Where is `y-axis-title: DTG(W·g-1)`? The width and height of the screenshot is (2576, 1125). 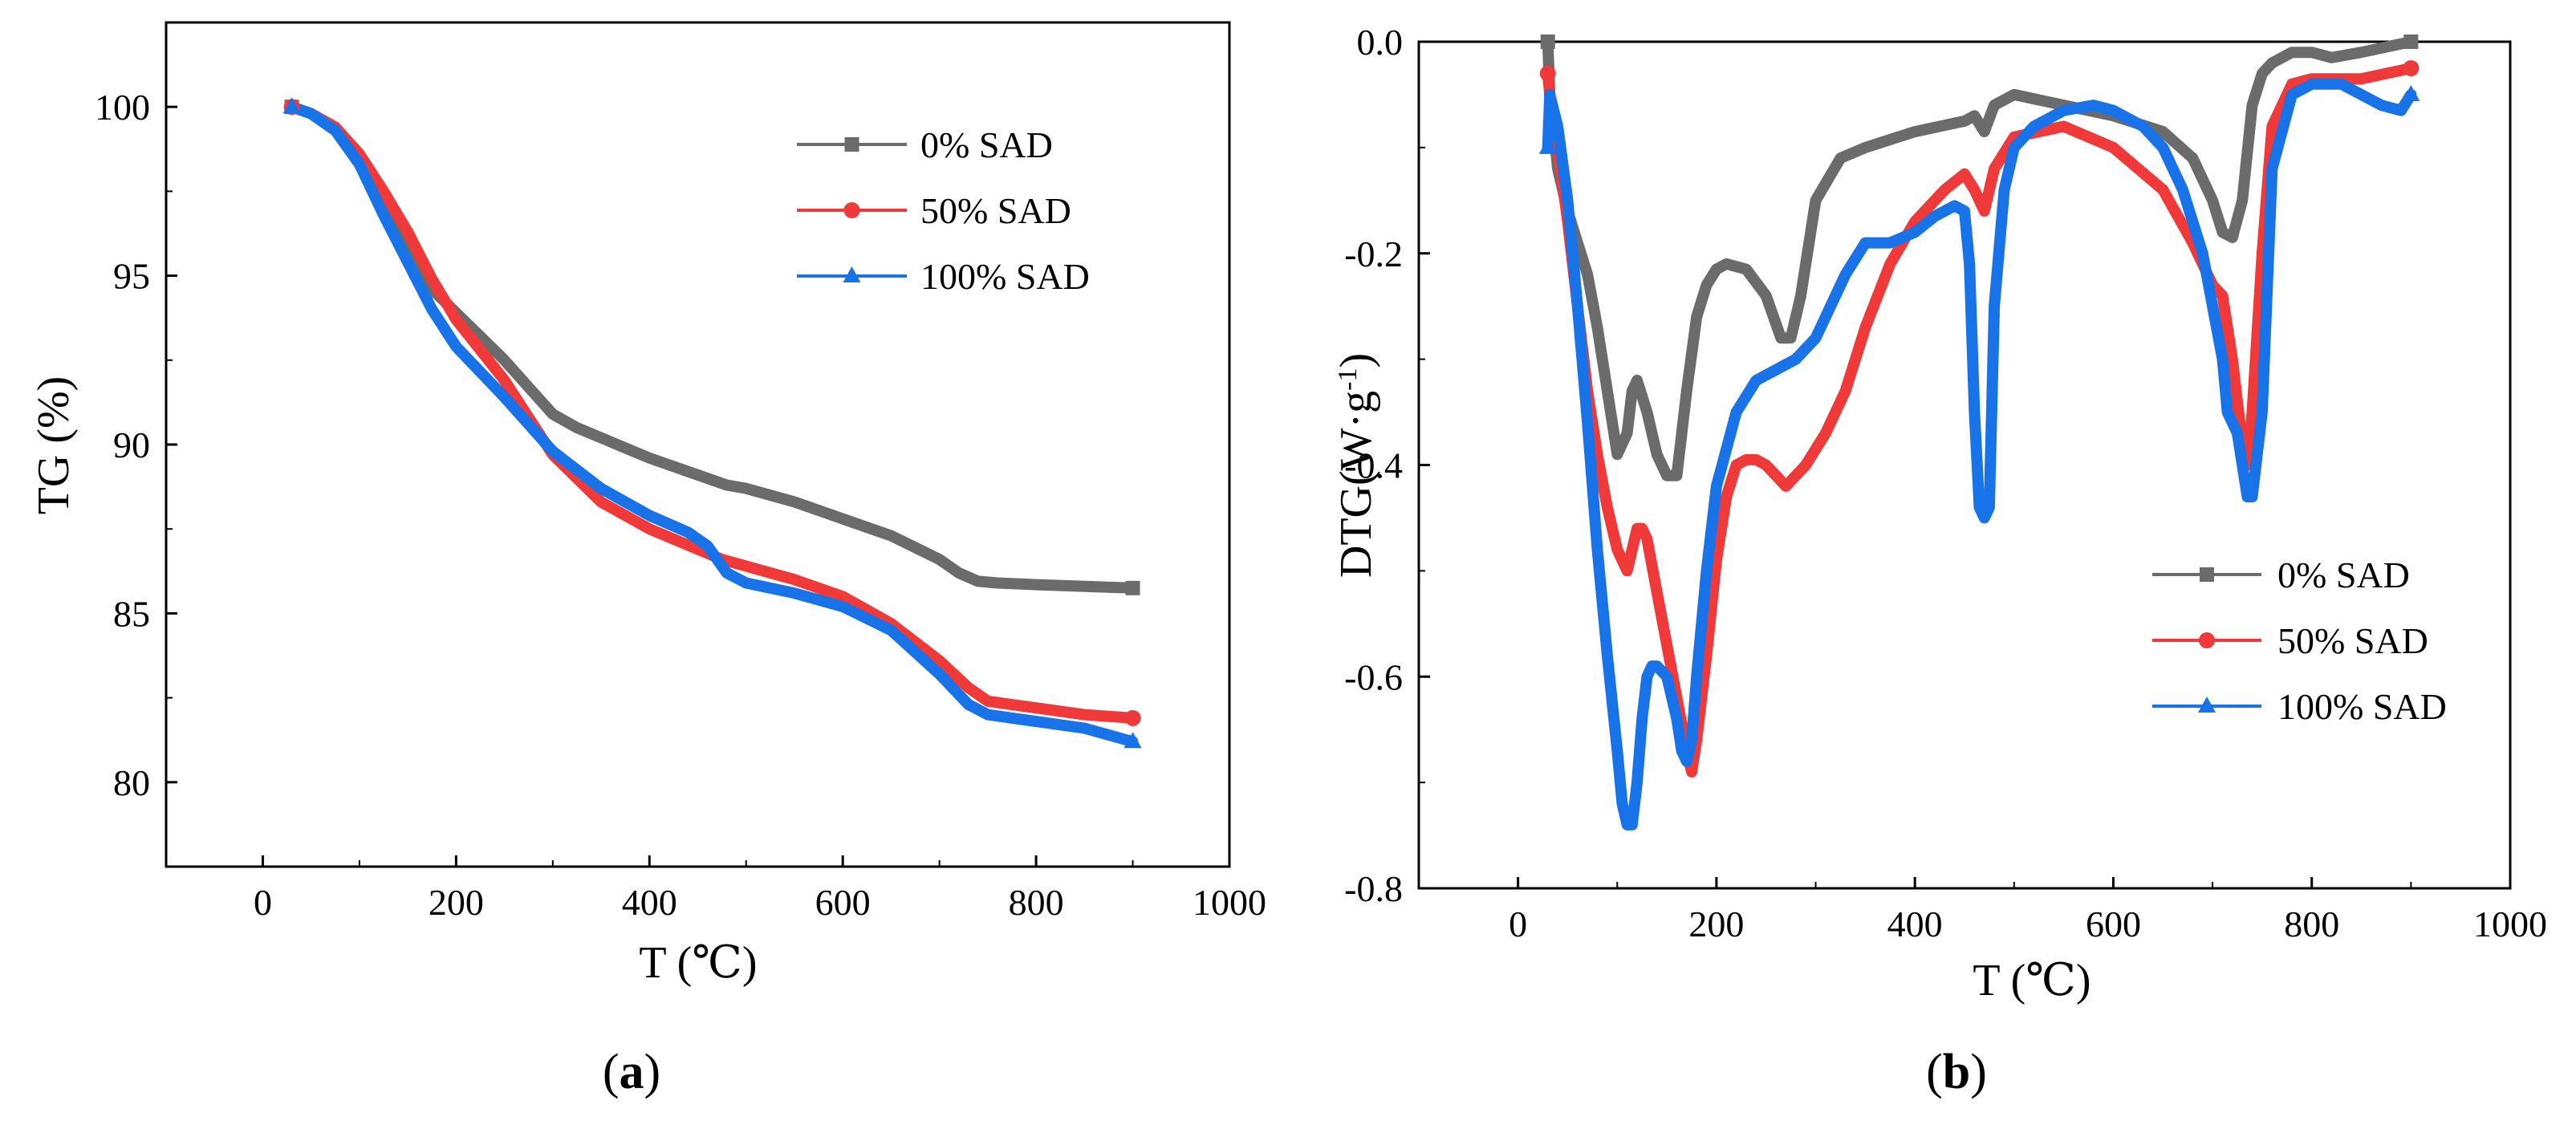 y-axis-title: DTG(W·g-1) is located at coordinates (1356, 465).